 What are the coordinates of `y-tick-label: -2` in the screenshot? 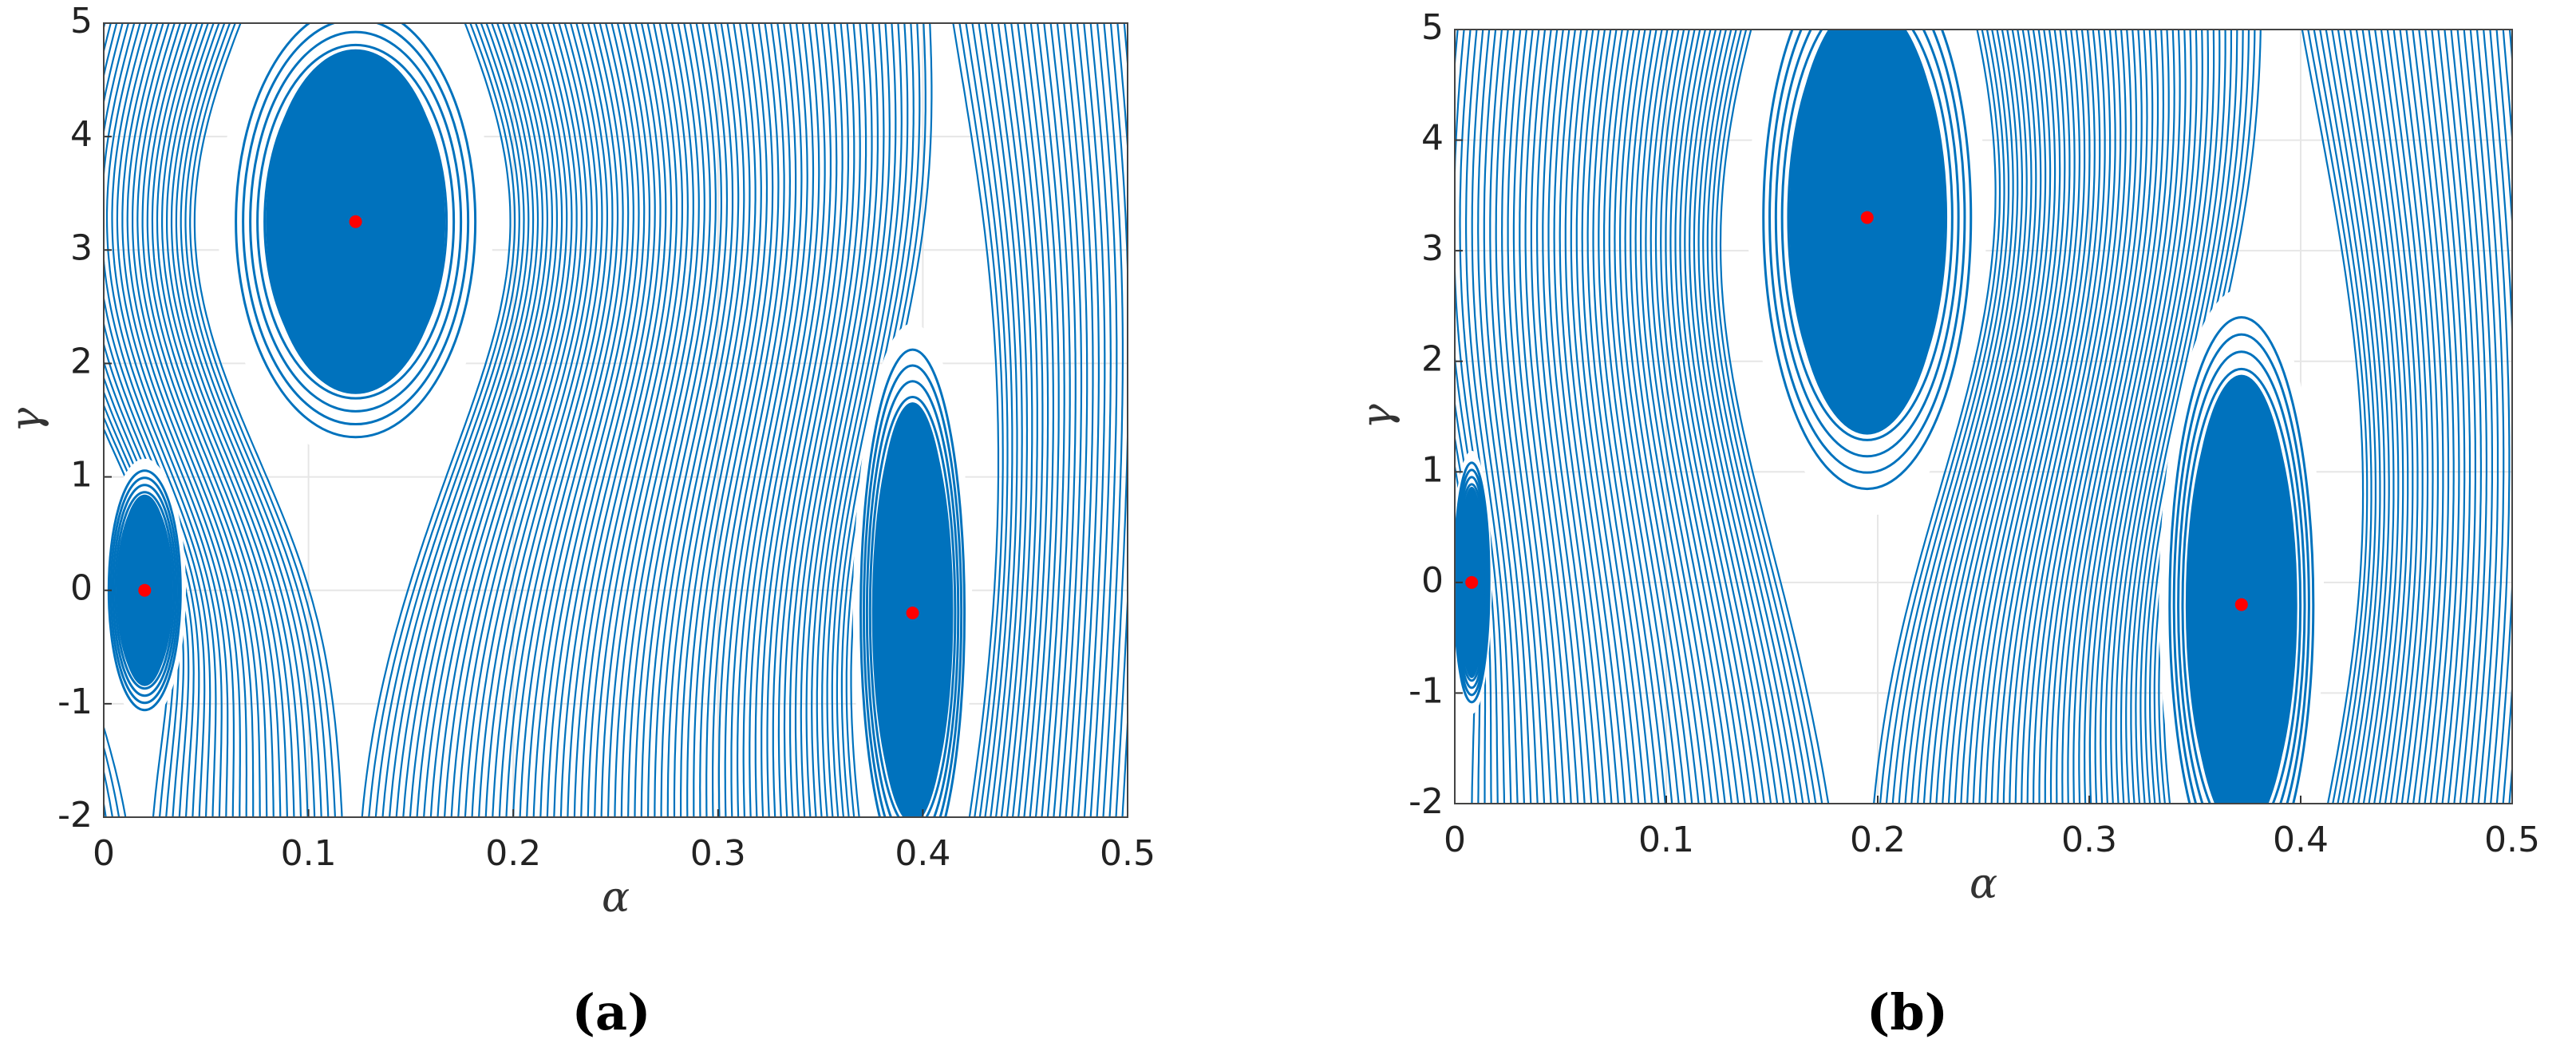 It's located at (75, 815).